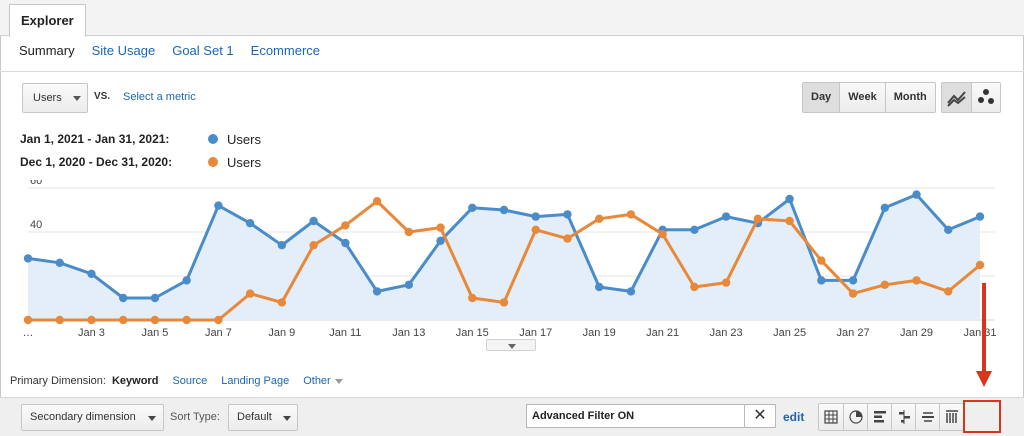 The height and width of the screenshot is (436, 1024). What do you see at coordinates (47, 20) in the screenshot?
I see `tab-explorer: Explorer` at bounding box center [47, 20].